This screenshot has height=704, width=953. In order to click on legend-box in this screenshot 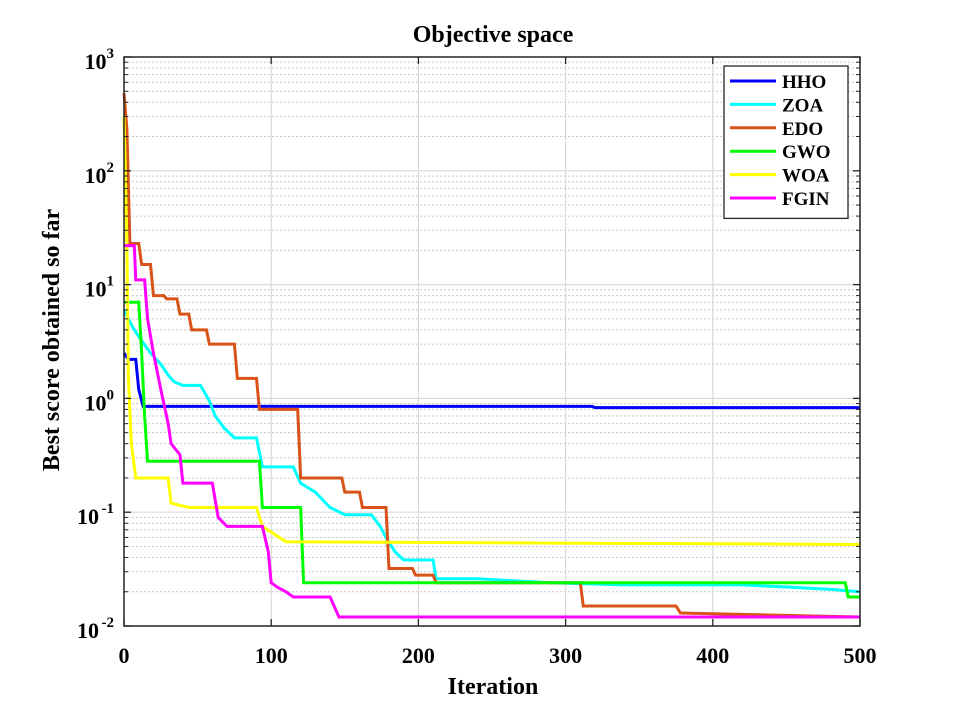, I will do `click(786, 142)`.